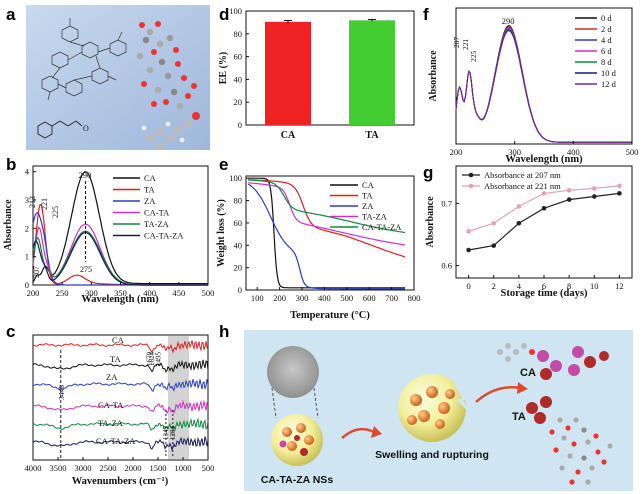 The image size is (641, 494). I want to click on sem-nanosphere-image, so click(293, 372).